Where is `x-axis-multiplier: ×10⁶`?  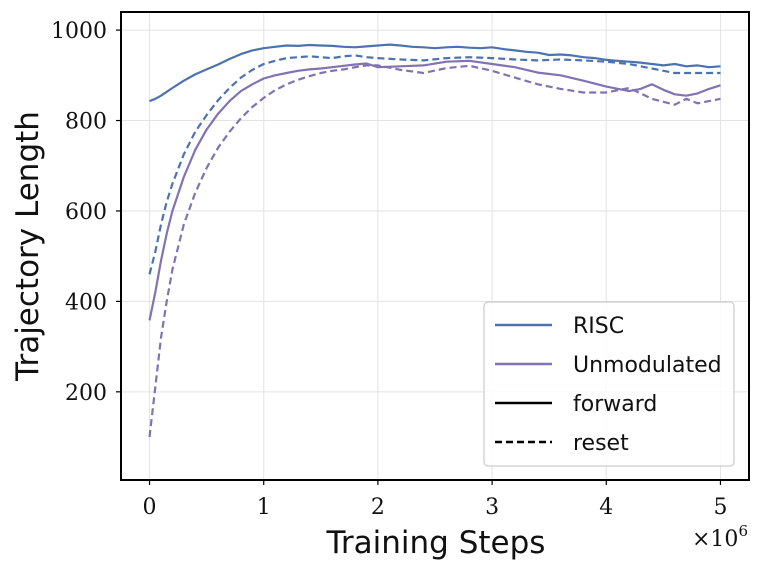 x-axis-multiplier: ×10⁶ is located at coordinates (720, 537).